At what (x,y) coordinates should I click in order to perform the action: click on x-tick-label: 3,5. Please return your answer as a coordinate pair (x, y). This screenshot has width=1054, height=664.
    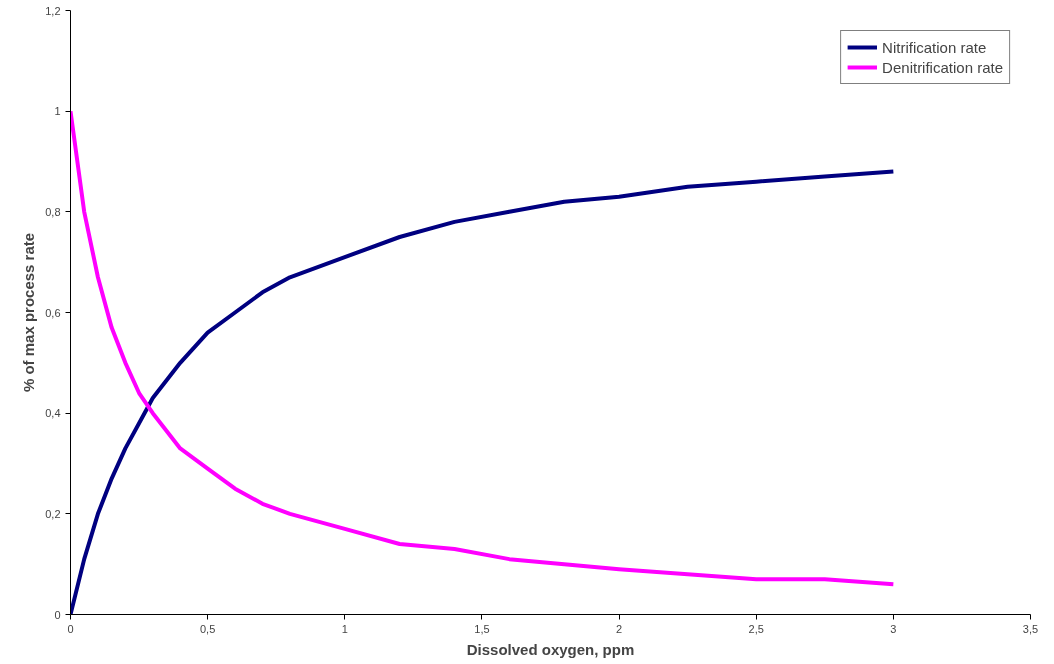
    Looking at the image, I should click on (1030, 628).